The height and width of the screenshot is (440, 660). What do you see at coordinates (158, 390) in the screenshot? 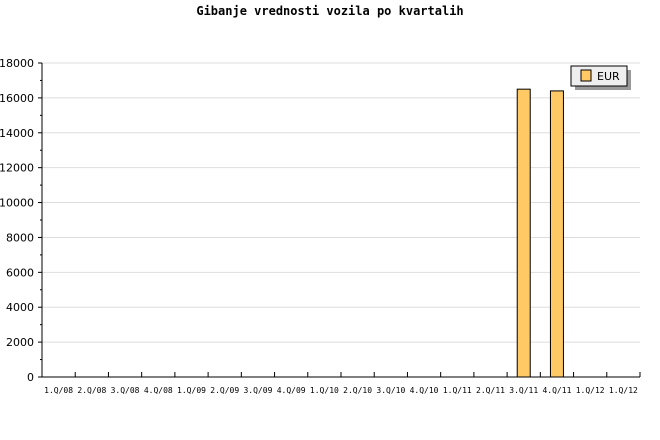
I see `x-tick-label: 4.Q/08` at bounding box center [158, 390].